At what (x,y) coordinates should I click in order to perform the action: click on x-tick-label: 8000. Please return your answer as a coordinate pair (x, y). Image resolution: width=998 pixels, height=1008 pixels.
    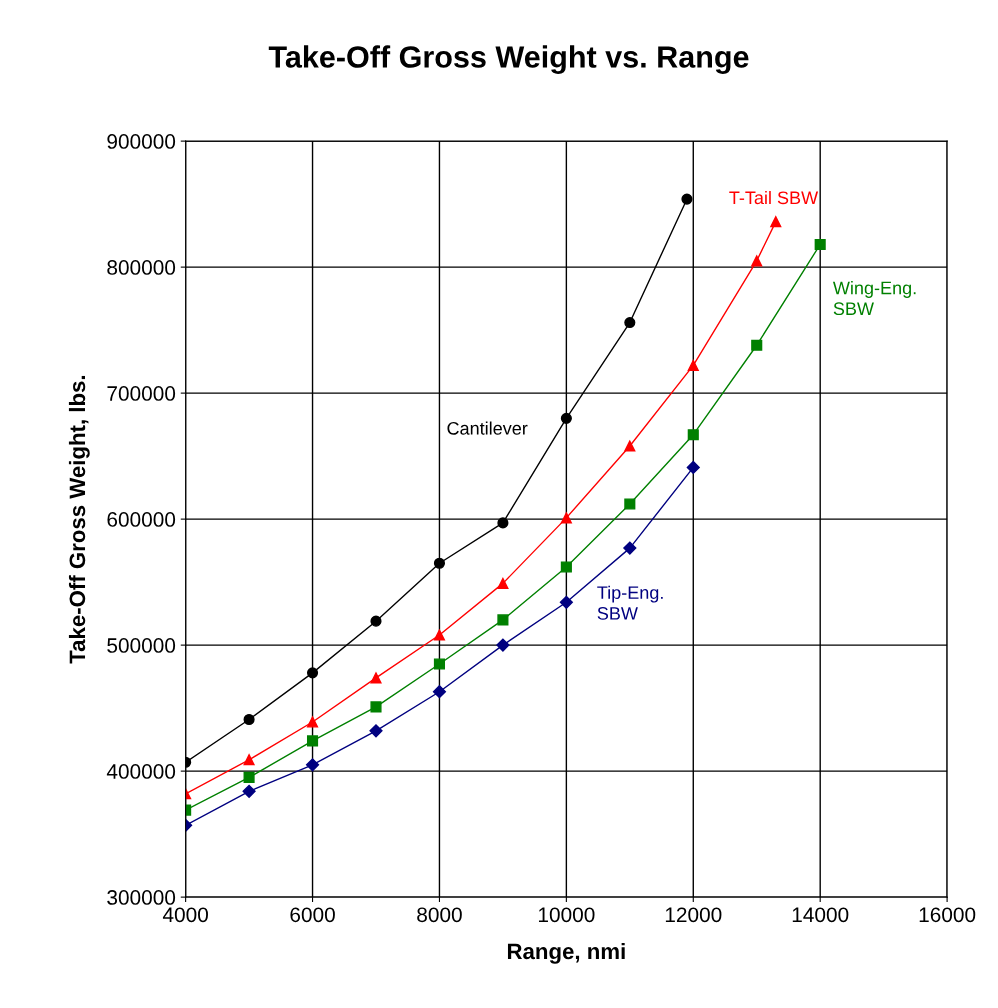
    Looking at the image, I should click on (439, 915).